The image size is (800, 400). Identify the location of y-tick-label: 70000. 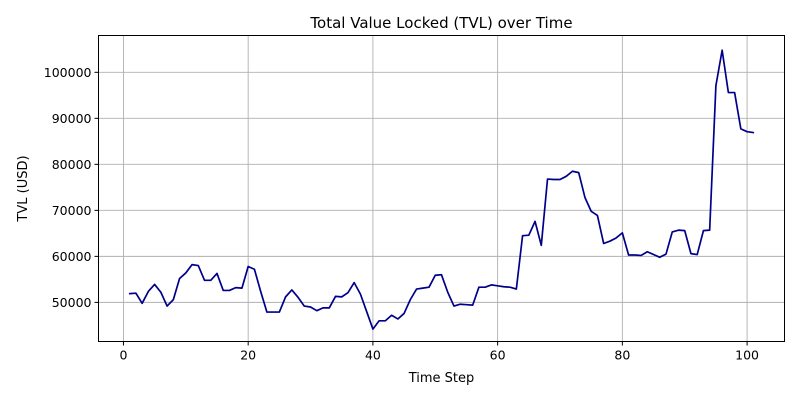
(72, 210).